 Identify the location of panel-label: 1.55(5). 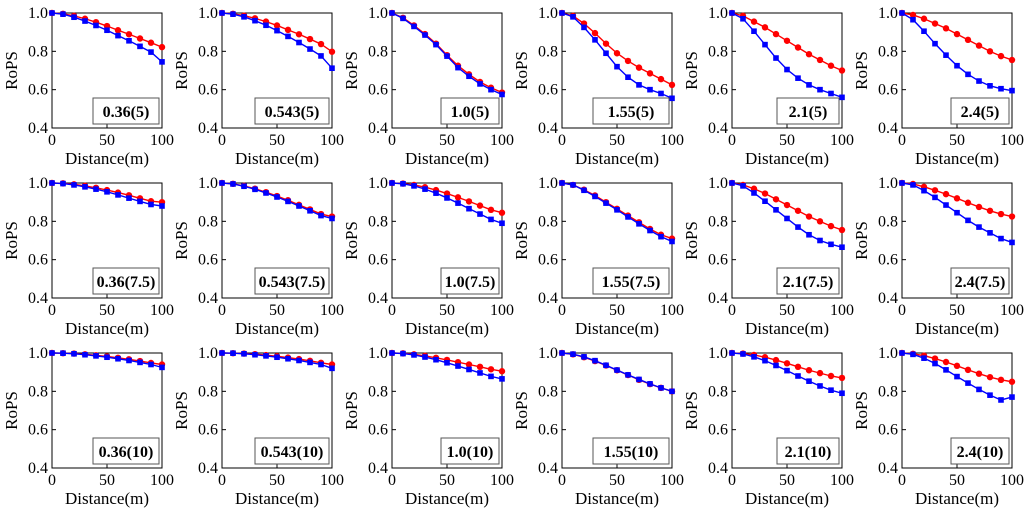
(631, 112).